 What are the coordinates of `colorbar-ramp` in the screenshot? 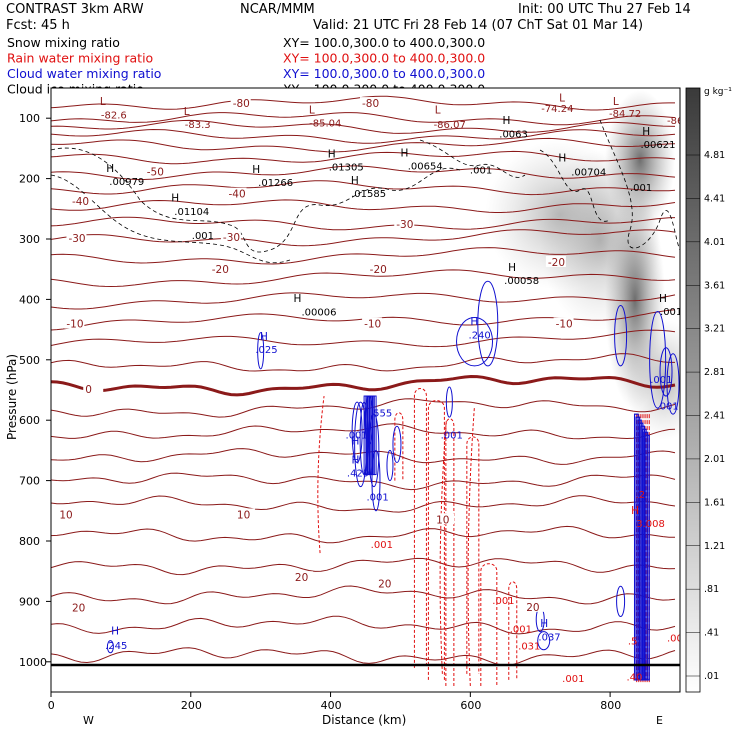 It's located at (693, 390).